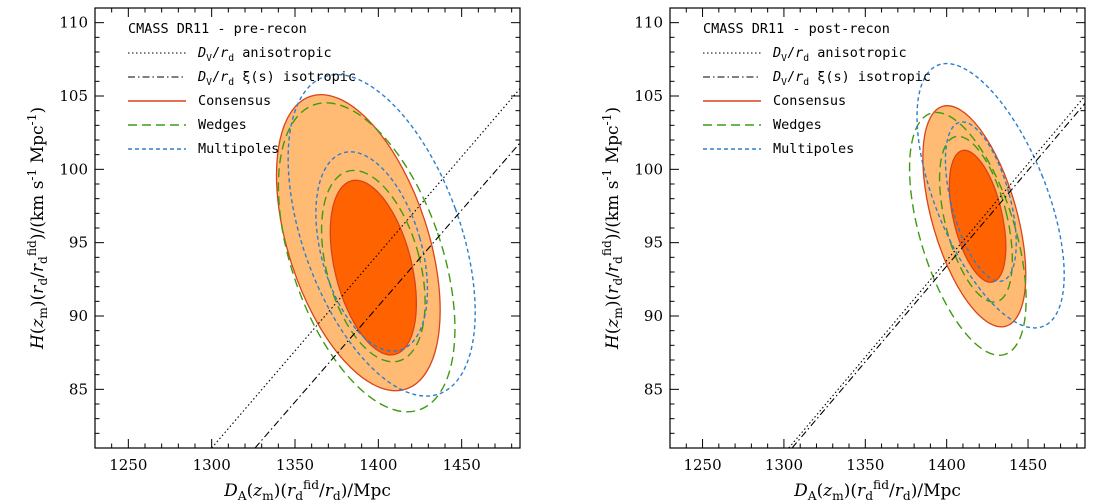 The image size is (1107, 502). I want to click on dv-isotropic-line, so click(387, 295).